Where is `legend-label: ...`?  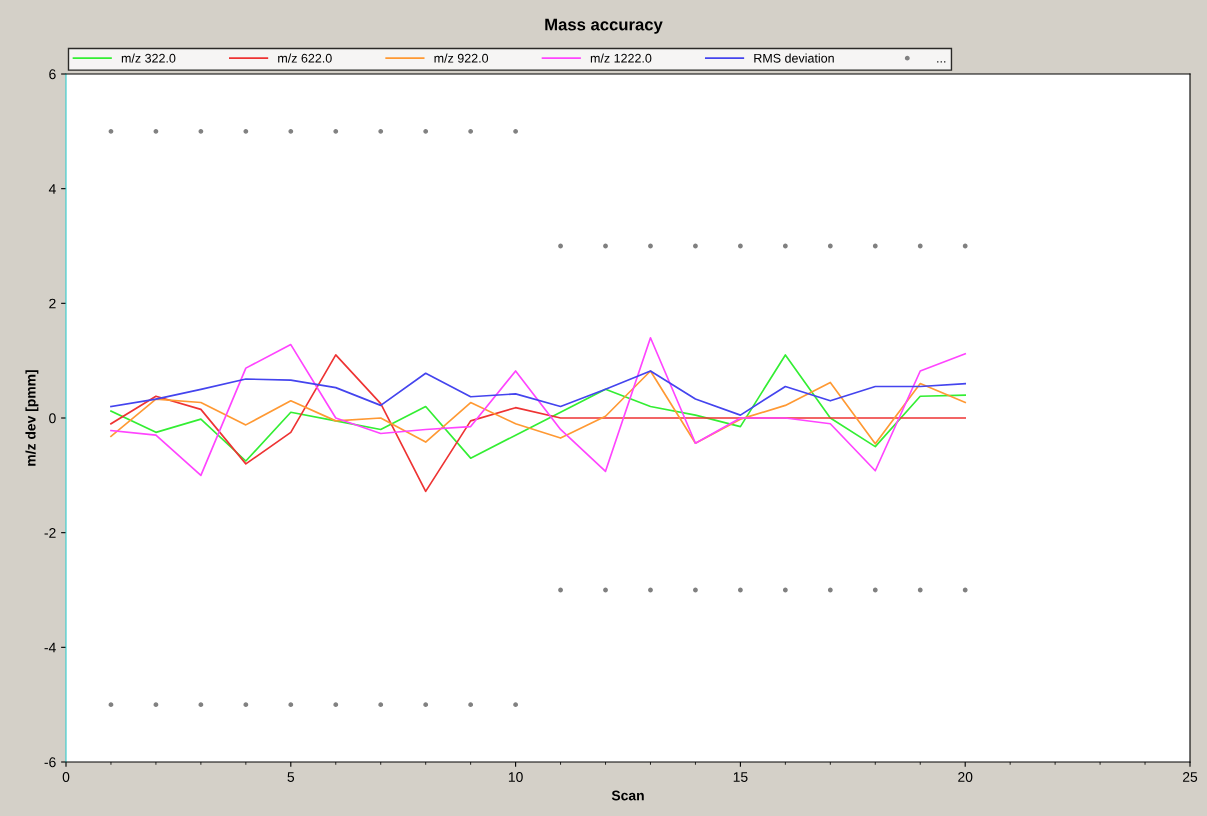 legend-label: ... is located at coordinates (941, 62).